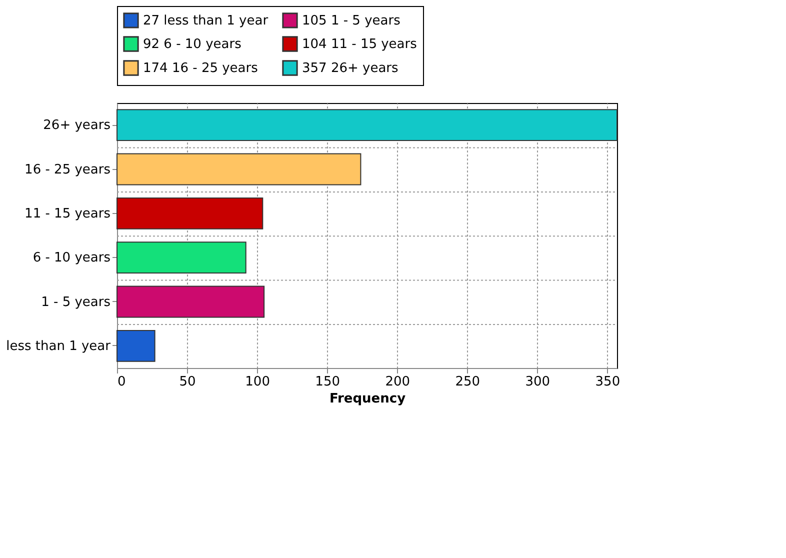 The width and height of the screenshot is (786, 558). What do you see at coordinates (77, 126) in the screenshot?
I see `y-tick-label: 26+ years` at bounding box center [77, 126].